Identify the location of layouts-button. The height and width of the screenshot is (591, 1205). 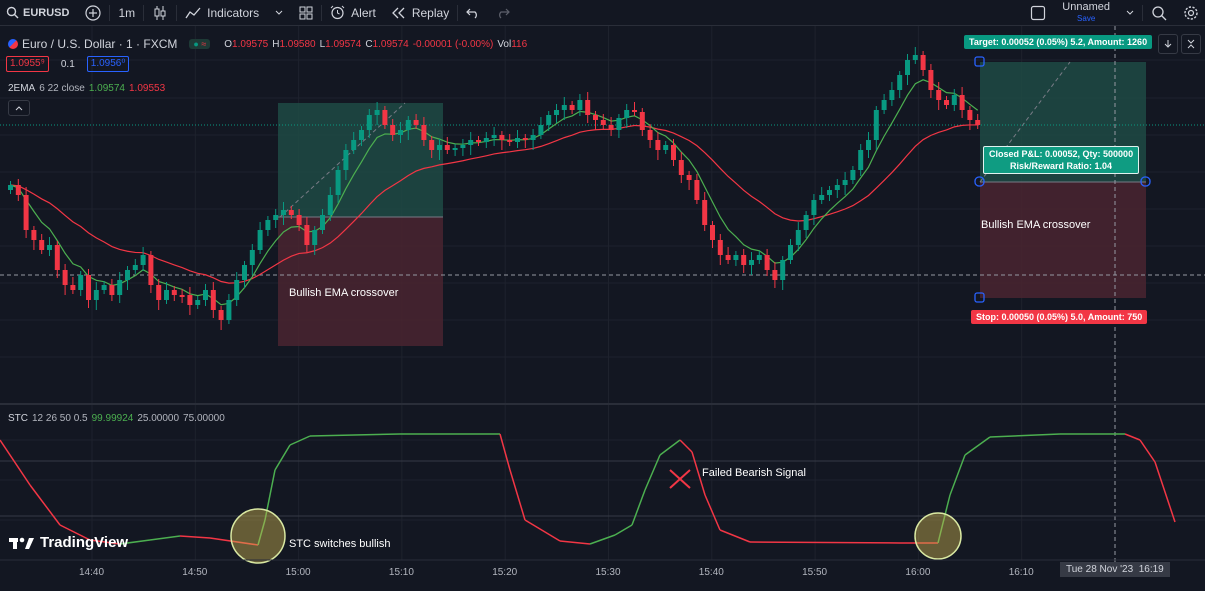
(306, 12).